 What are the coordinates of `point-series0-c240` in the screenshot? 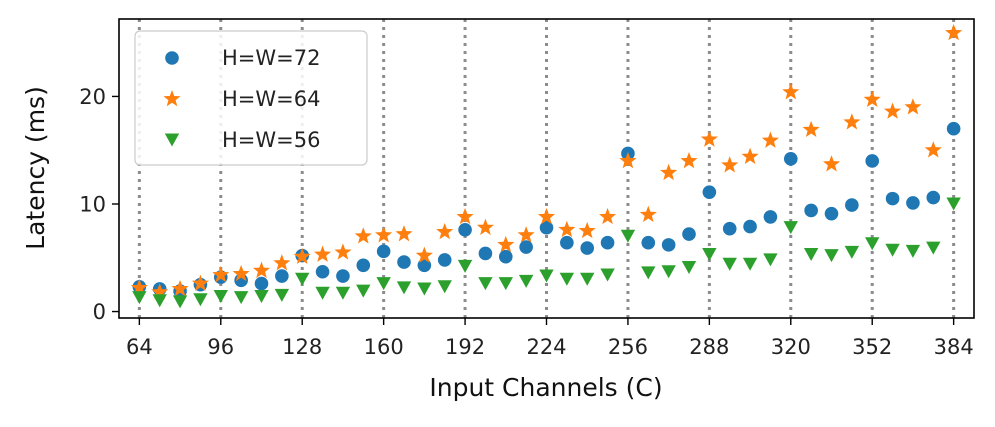 It's located at (587, 248).